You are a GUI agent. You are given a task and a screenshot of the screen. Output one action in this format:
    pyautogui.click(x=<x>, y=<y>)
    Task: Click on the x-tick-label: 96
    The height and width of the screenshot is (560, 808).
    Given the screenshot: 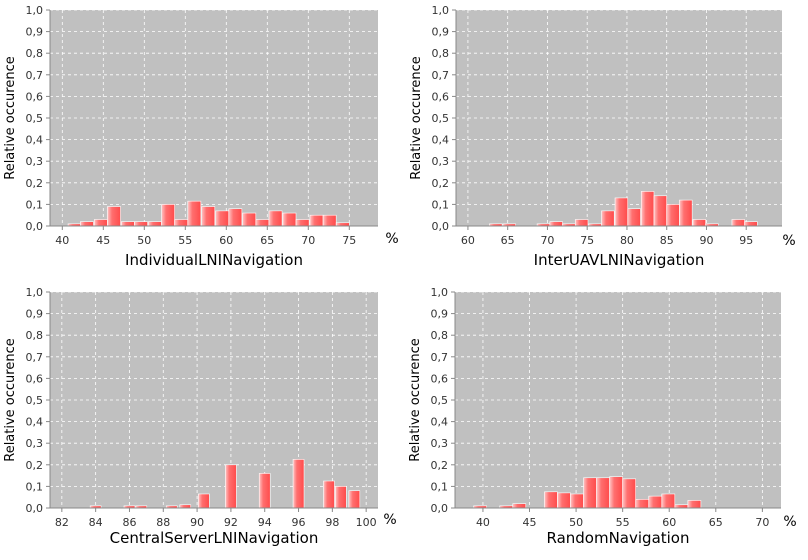 What is the action you would take?
    pyautogui.click(x=299, y=522)
    